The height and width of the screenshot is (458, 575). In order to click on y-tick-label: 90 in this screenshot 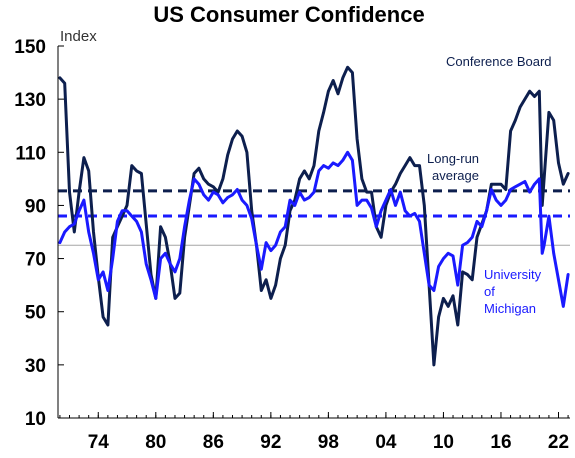, I will do `click(35, 206)`.